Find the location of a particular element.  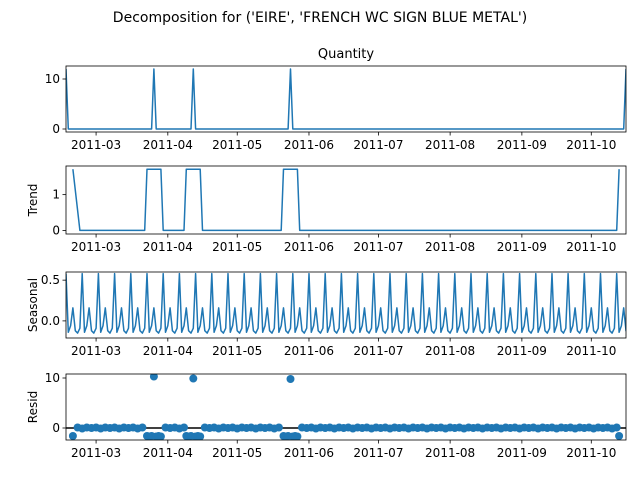

panel-observed-frame is located at coordinates (346, 99).